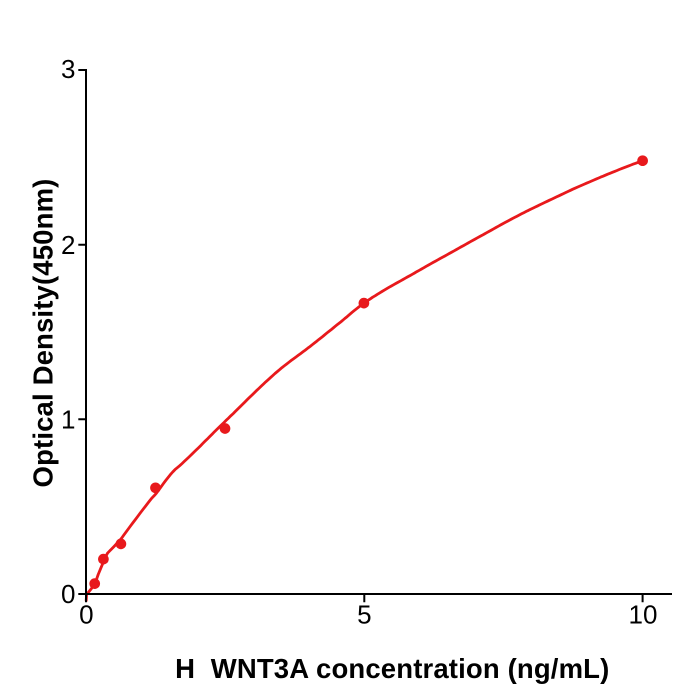  I want to click on svg-text: 10, so click(643, 615).